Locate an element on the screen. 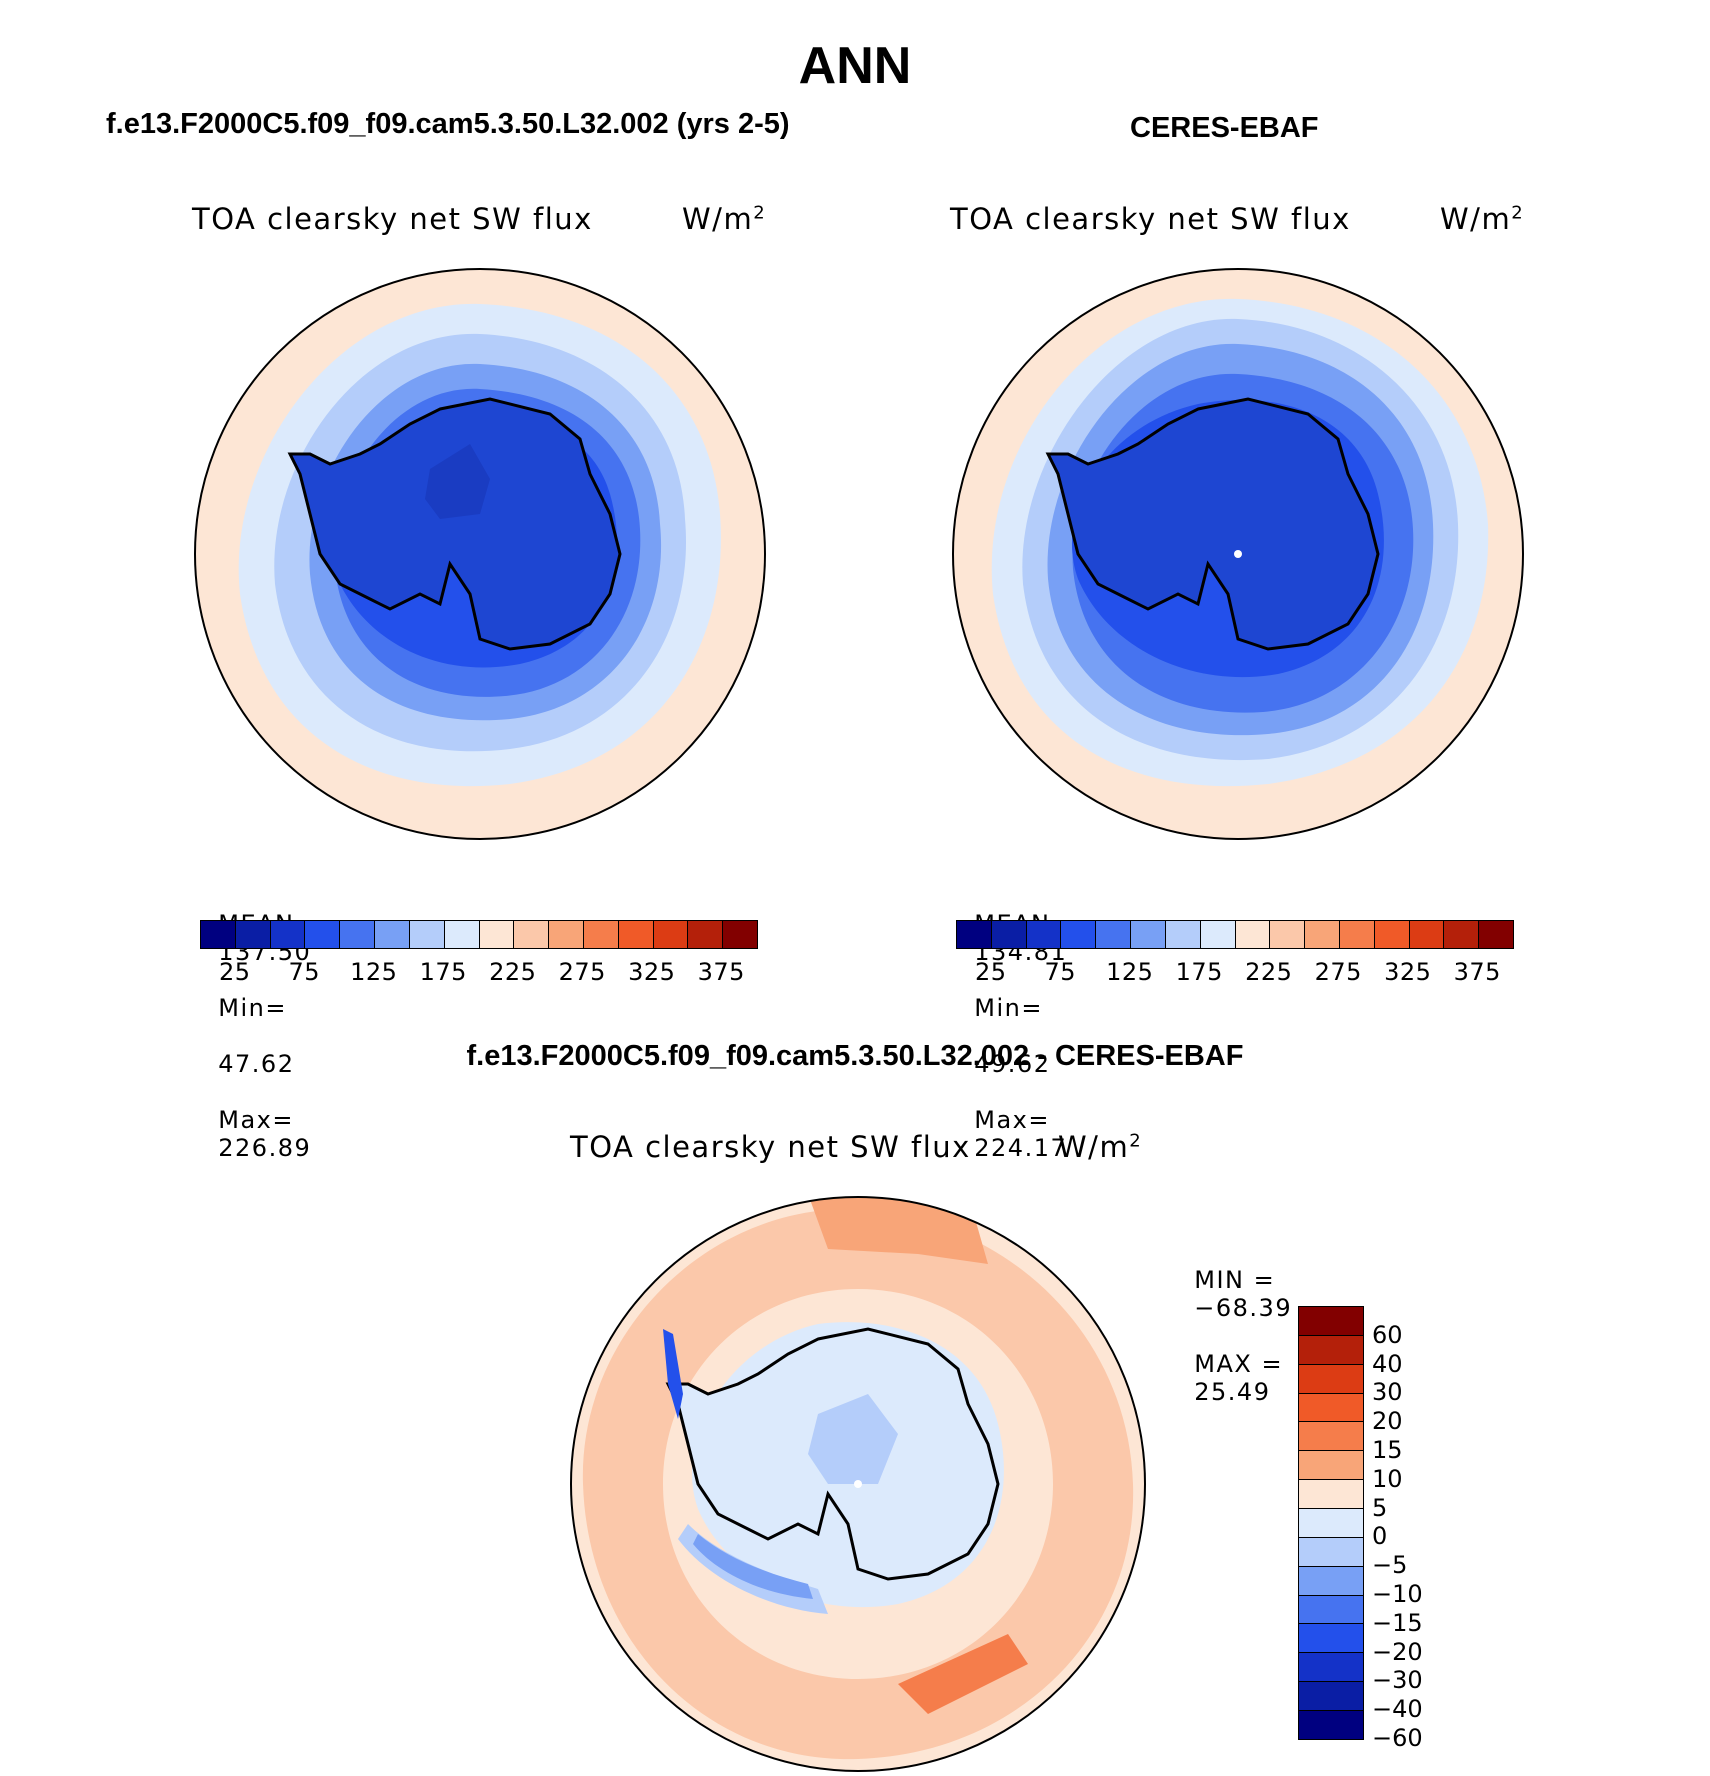 The height and width of the screenshot is (1776, 1710). diff-colorbar-label: −10 is located at coordinates (1397, 1594).